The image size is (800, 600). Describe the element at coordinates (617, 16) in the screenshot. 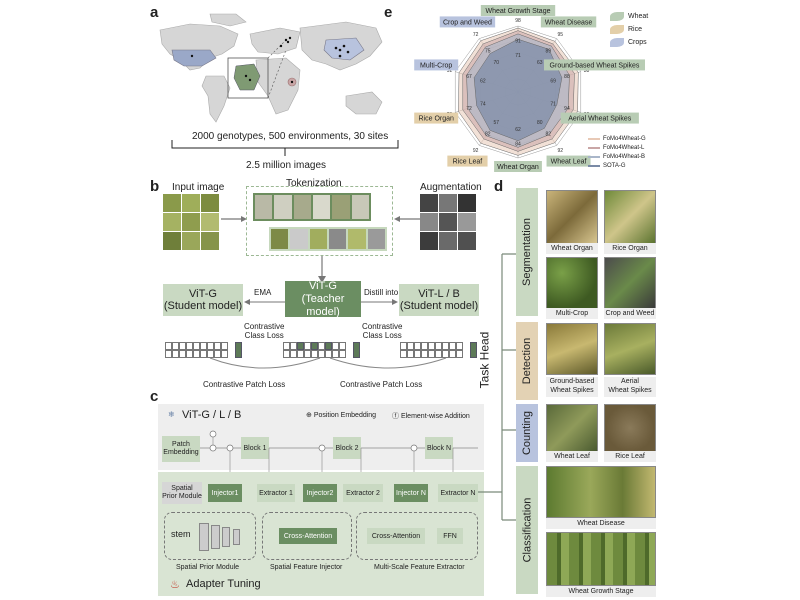

I see `leaf-icon` at that location.